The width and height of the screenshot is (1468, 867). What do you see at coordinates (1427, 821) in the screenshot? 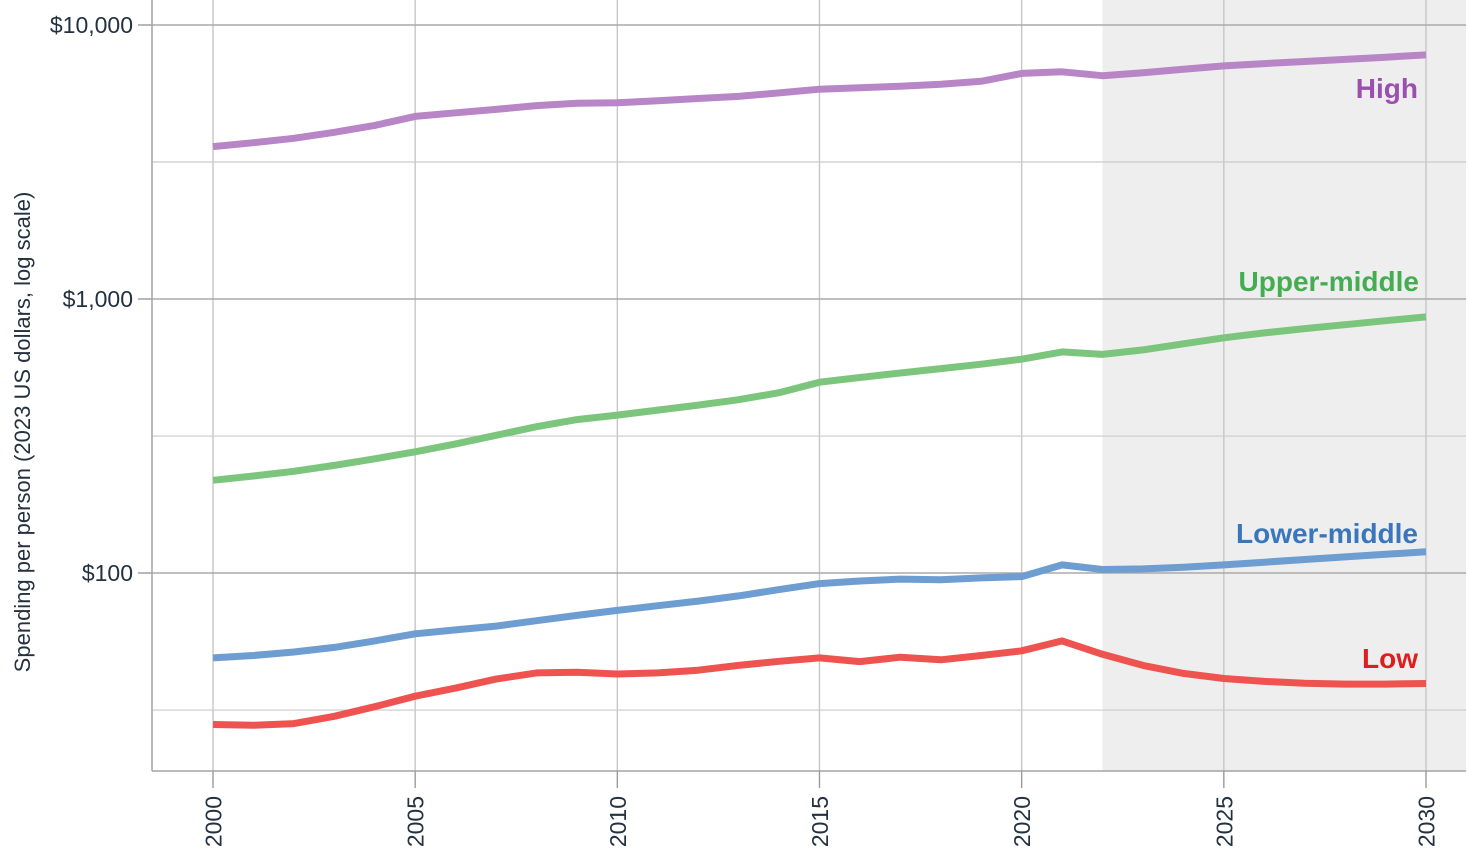
I see `x-tick-label-2030: 2030` at bounding box center [1427, 821].